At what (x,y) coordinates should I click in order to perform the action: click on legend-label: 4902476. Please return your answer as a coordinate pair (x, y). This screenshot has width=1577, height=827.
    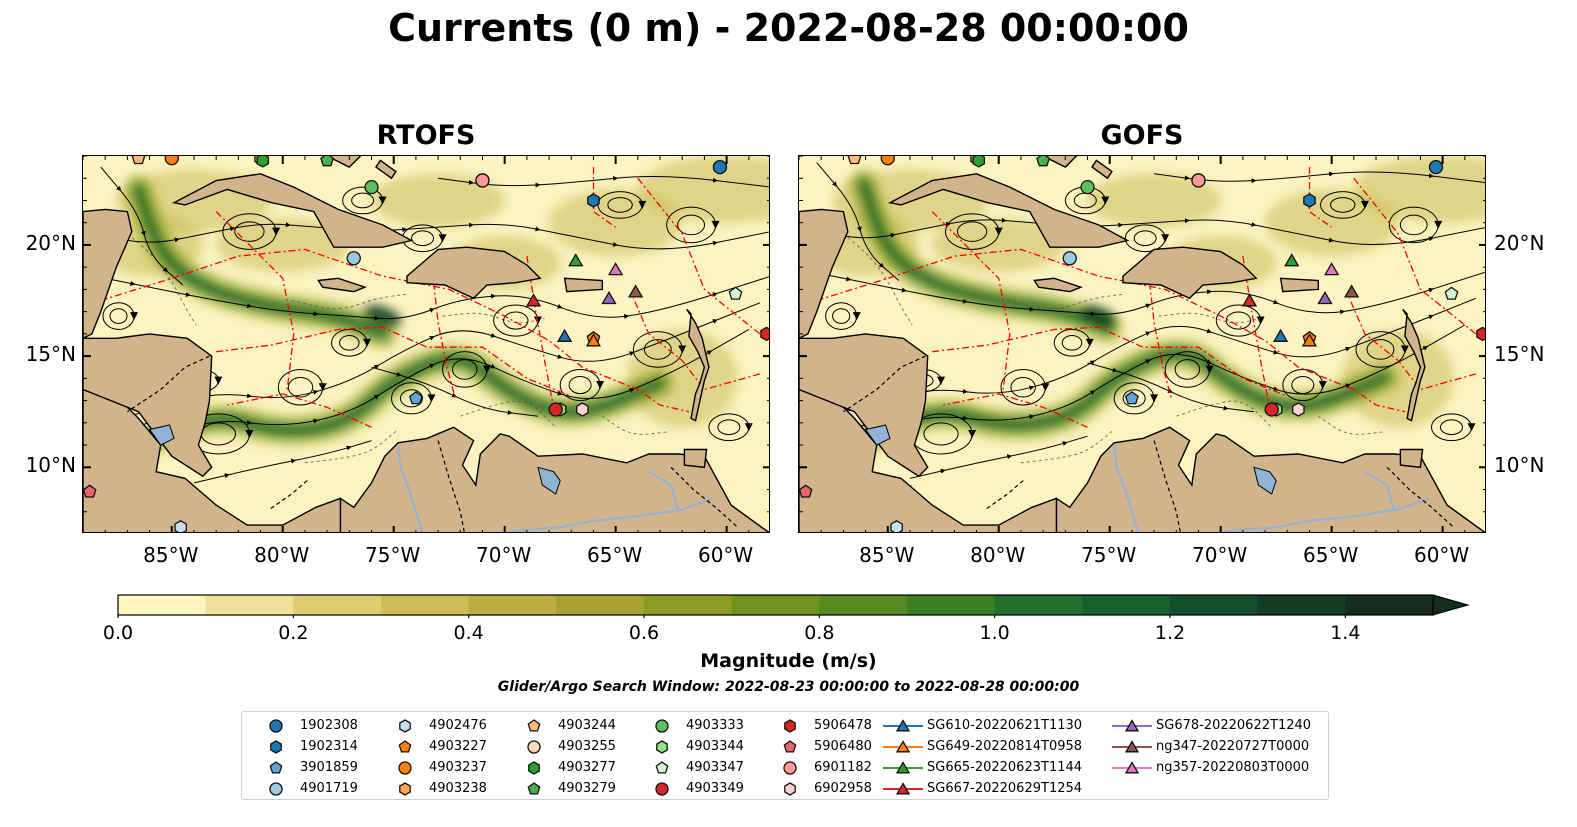
    Looking at the image, I should click on (458, 725).